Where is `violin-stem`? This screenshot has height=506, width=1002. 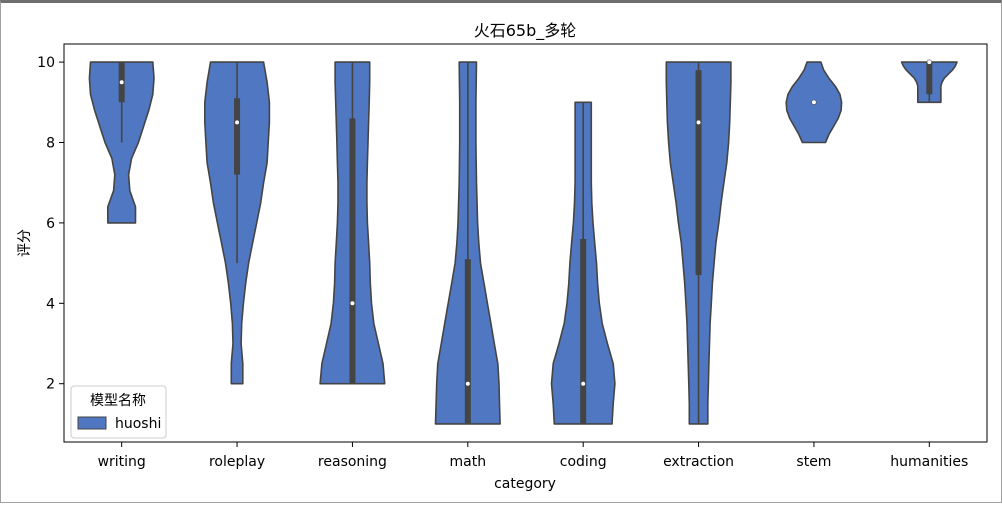
violin-stem is located at coordinates (814, 102).